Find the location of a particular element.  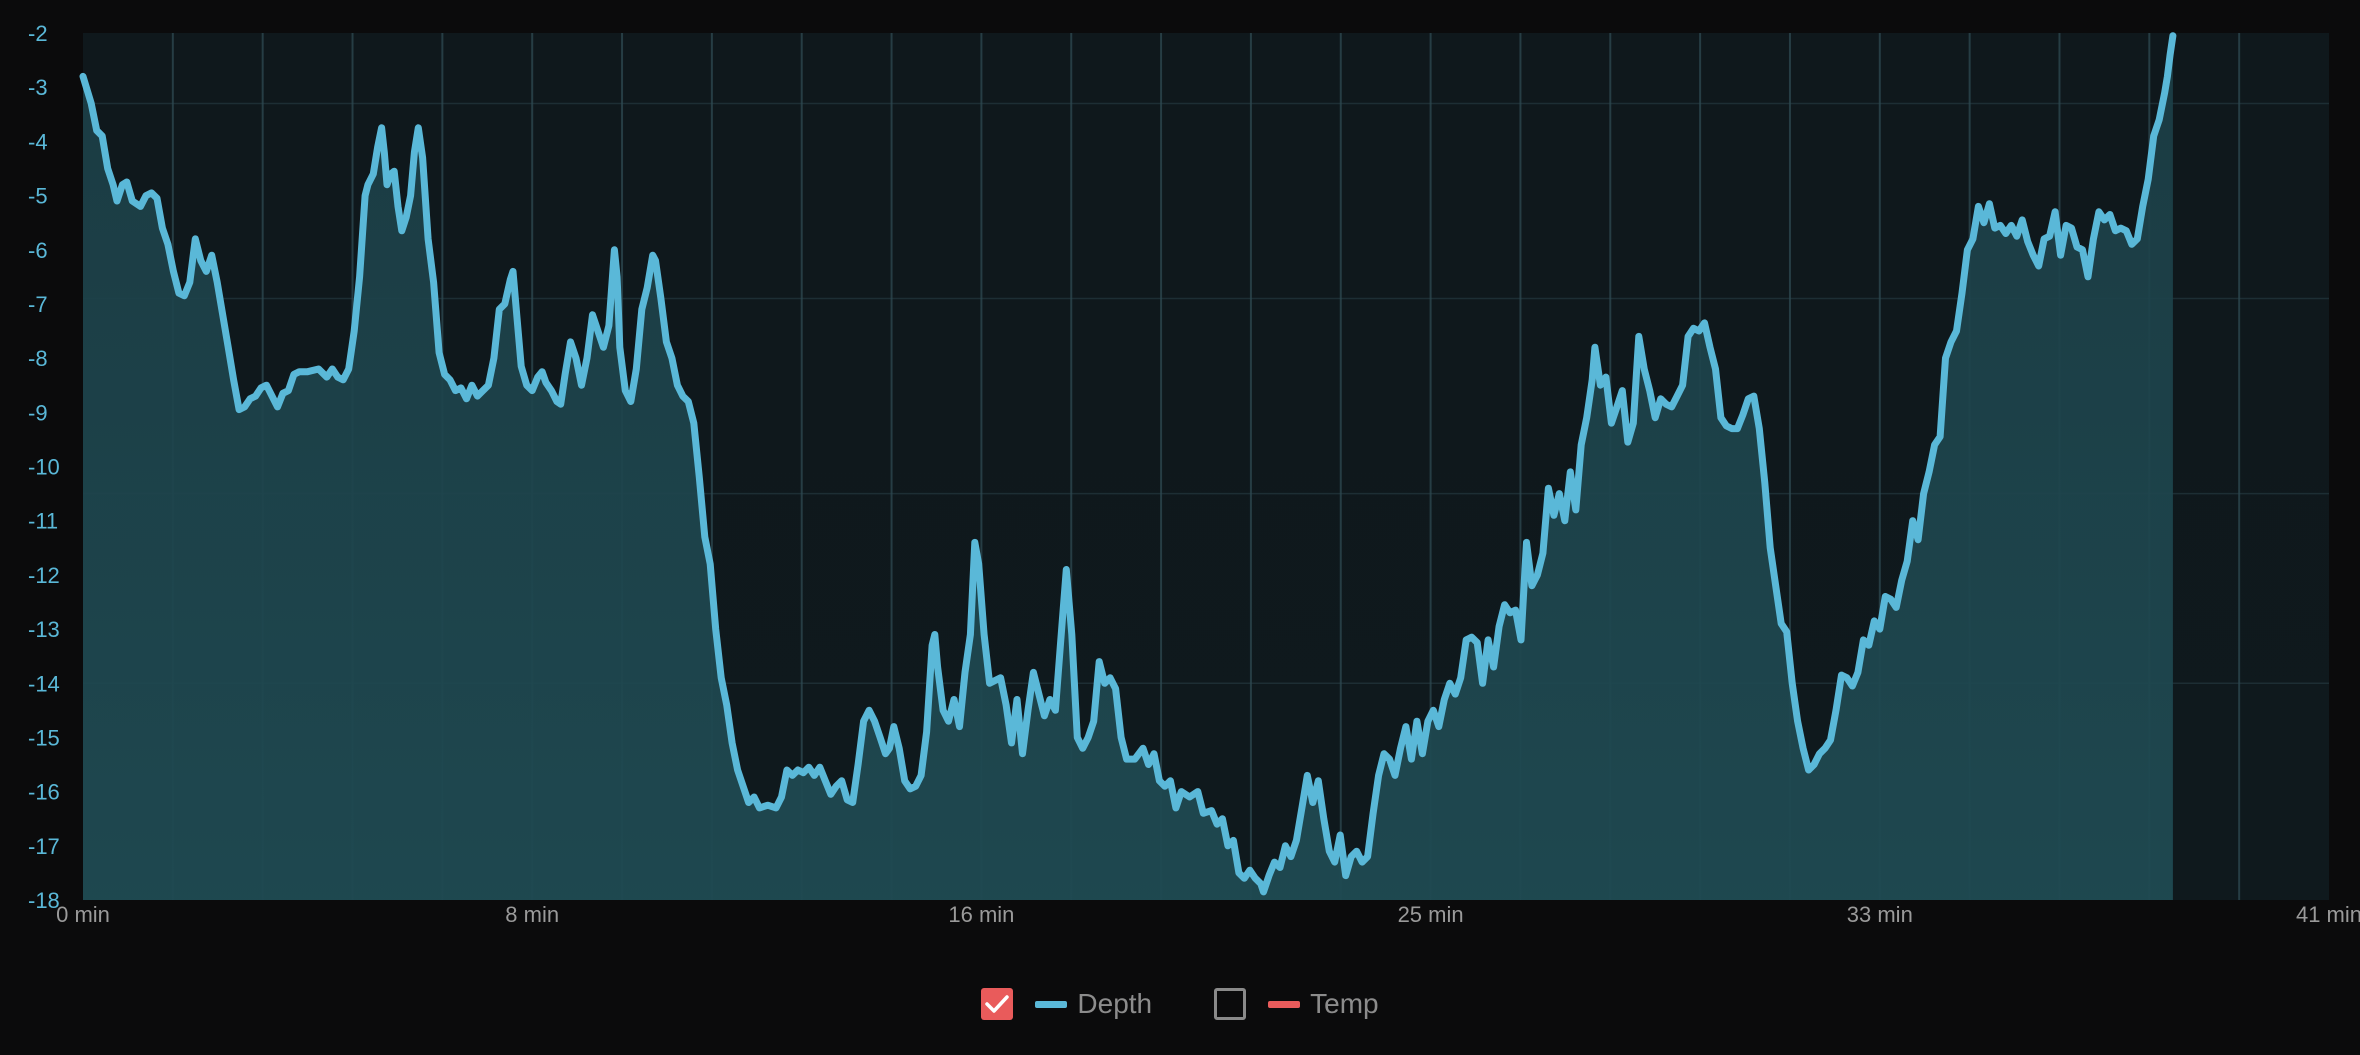

x-tick-label: 16 min is located at coordinates (981, 914).